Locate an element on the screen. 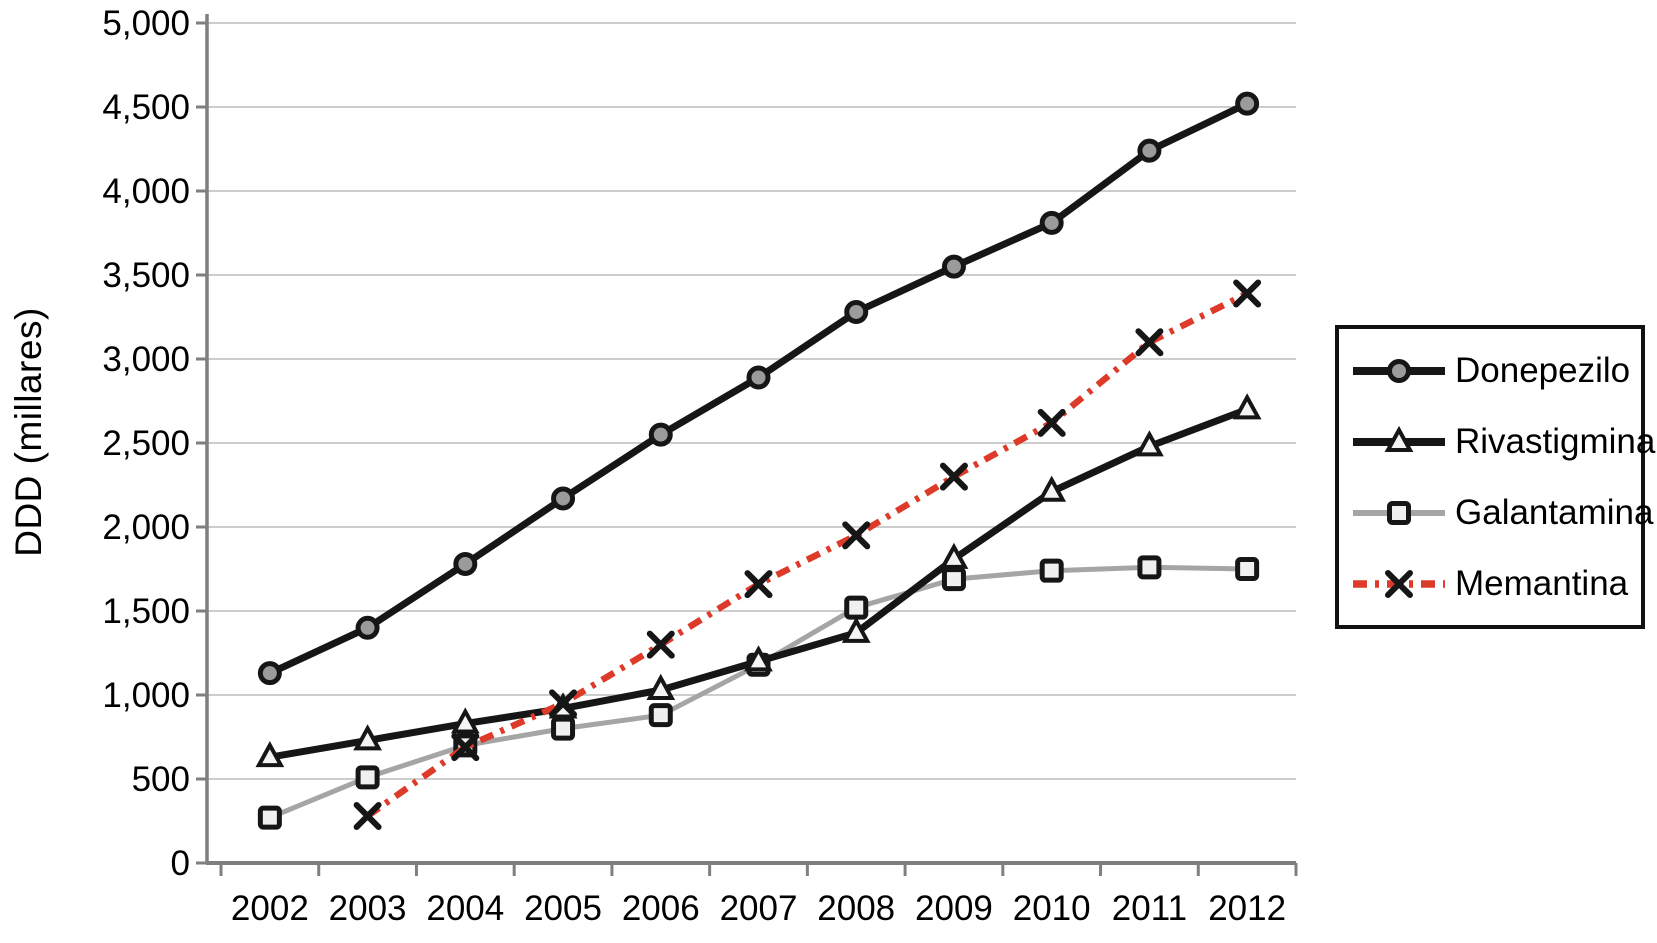 Image resolution: width=1657 pixels, height=943 pixels. legend-item-donepezilo: Donepezilo is located at coordinates (1495, 371).